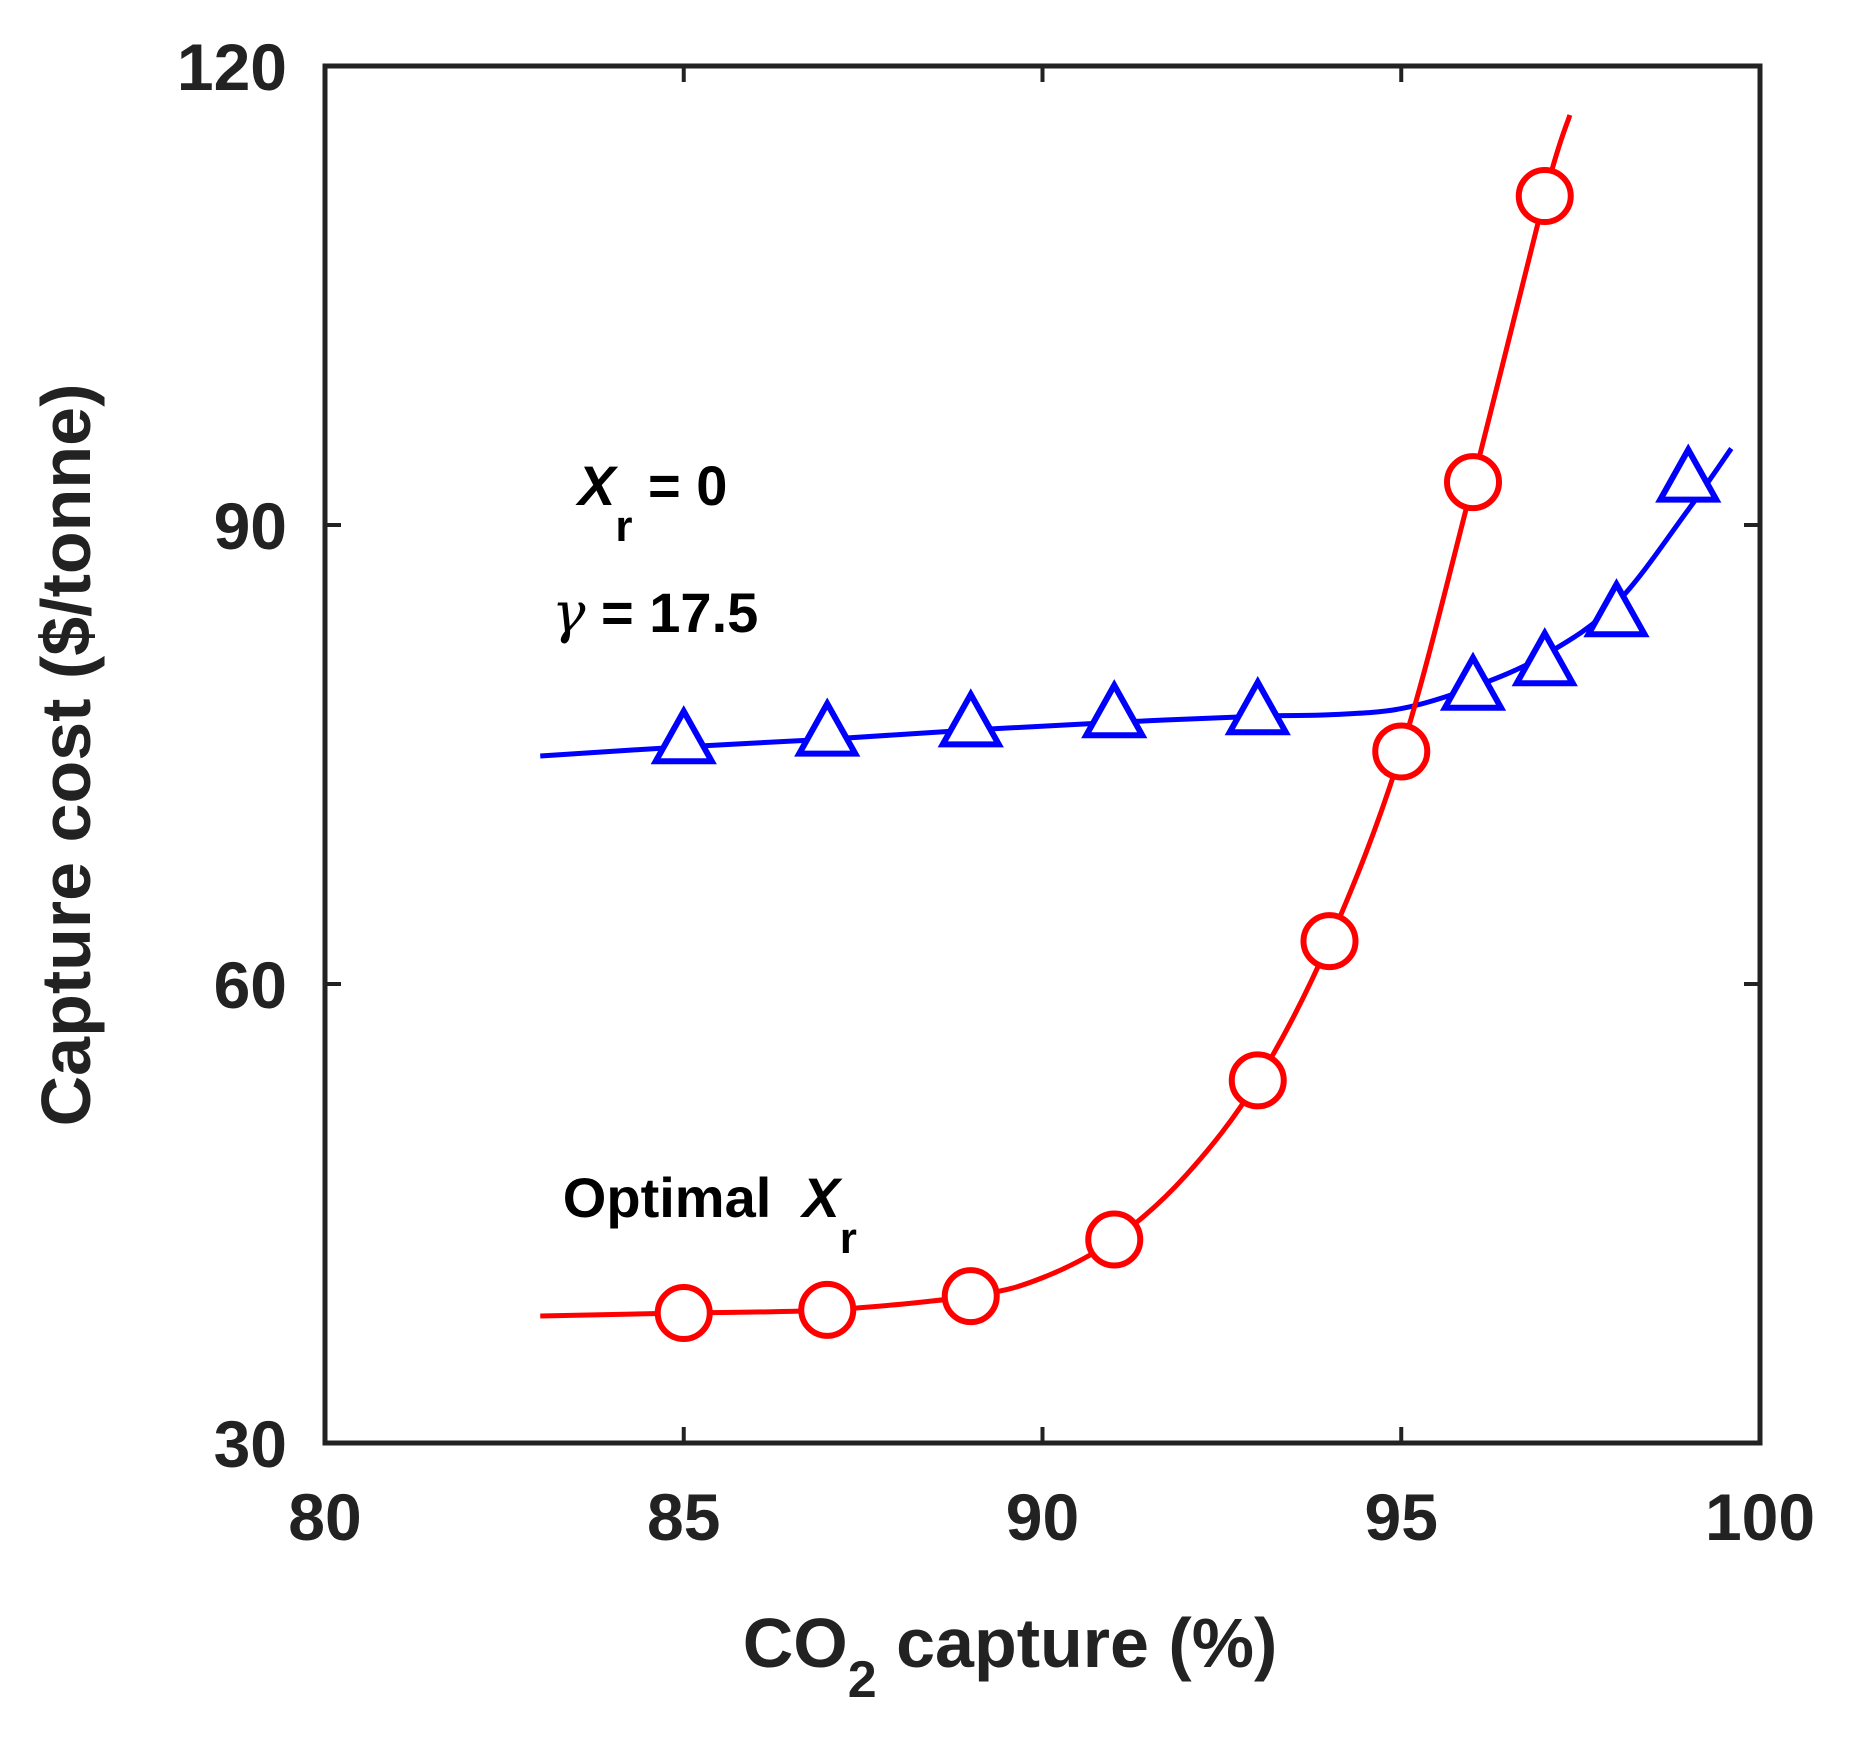  Describe the element at coordinates (324, 1517) in the screenshot. I see `x-tick-label: 80` at that location.